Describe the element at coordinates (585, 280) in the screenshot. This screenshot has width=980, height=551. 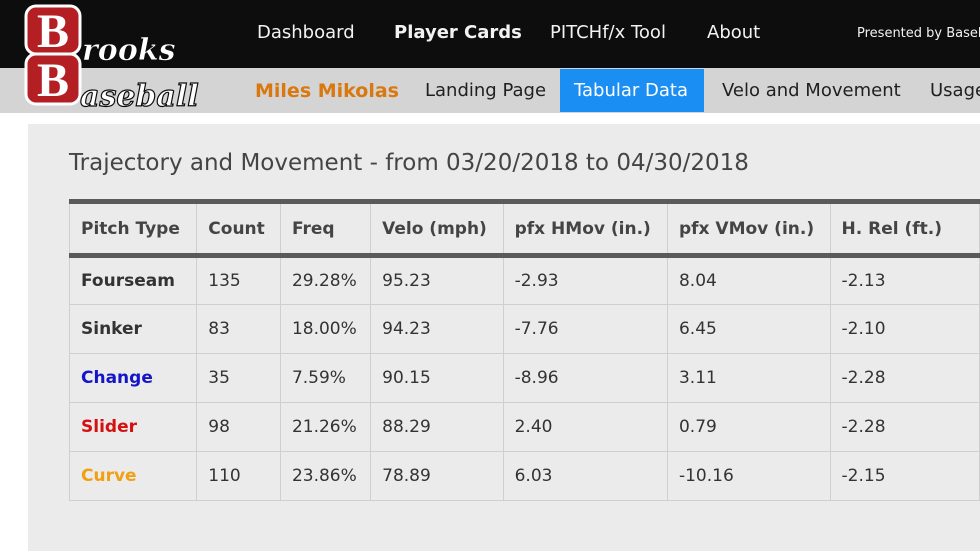
I see `table-cell: -2.93` at that location.